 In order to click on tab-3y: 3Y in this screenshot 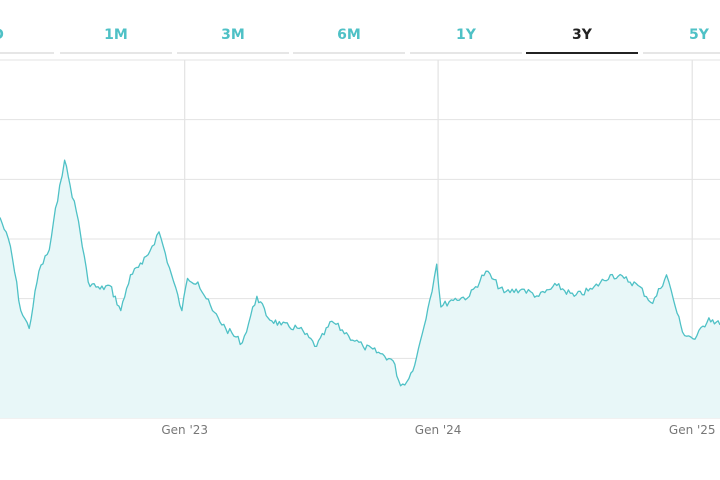, I will do `click(582, 27)`.